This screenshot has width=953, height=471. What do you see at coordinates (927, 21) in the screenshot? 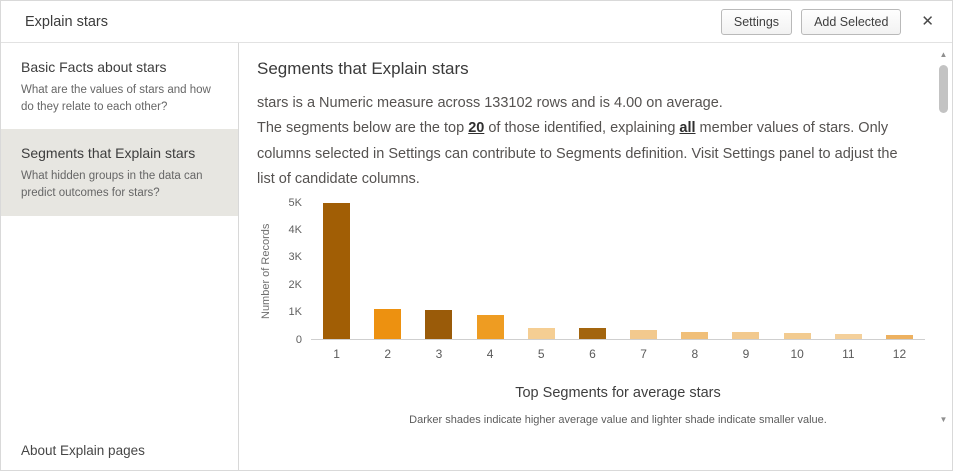
I see `close-icon: ✕` at bounding box center [927, 21].